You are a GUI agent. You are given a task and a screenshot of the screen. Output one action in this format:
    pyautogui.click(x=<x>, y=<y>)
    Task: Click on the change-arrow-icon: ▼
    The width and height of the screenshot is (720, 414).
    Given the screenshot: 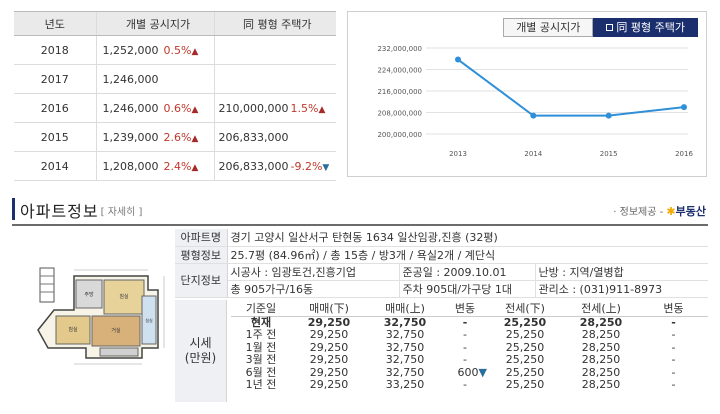 What is the action you would take?
    pyautogui.click(x=326, y=167)
    